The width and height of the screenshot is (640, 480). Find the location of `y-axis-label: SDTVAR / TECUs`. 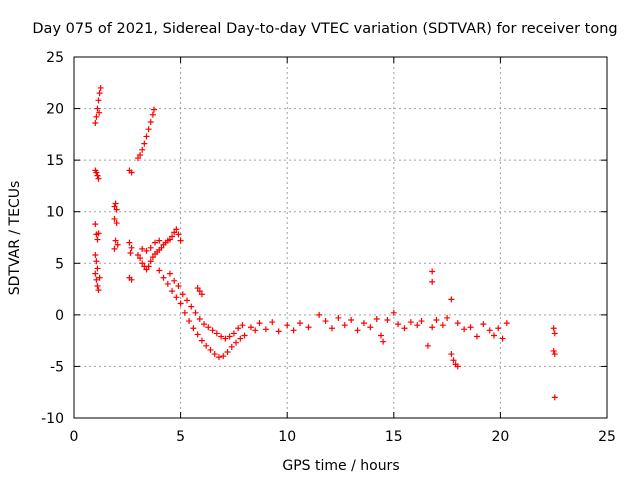

y-axis-label: SDTVAR / TECUs is located at coordinates (15, 238).